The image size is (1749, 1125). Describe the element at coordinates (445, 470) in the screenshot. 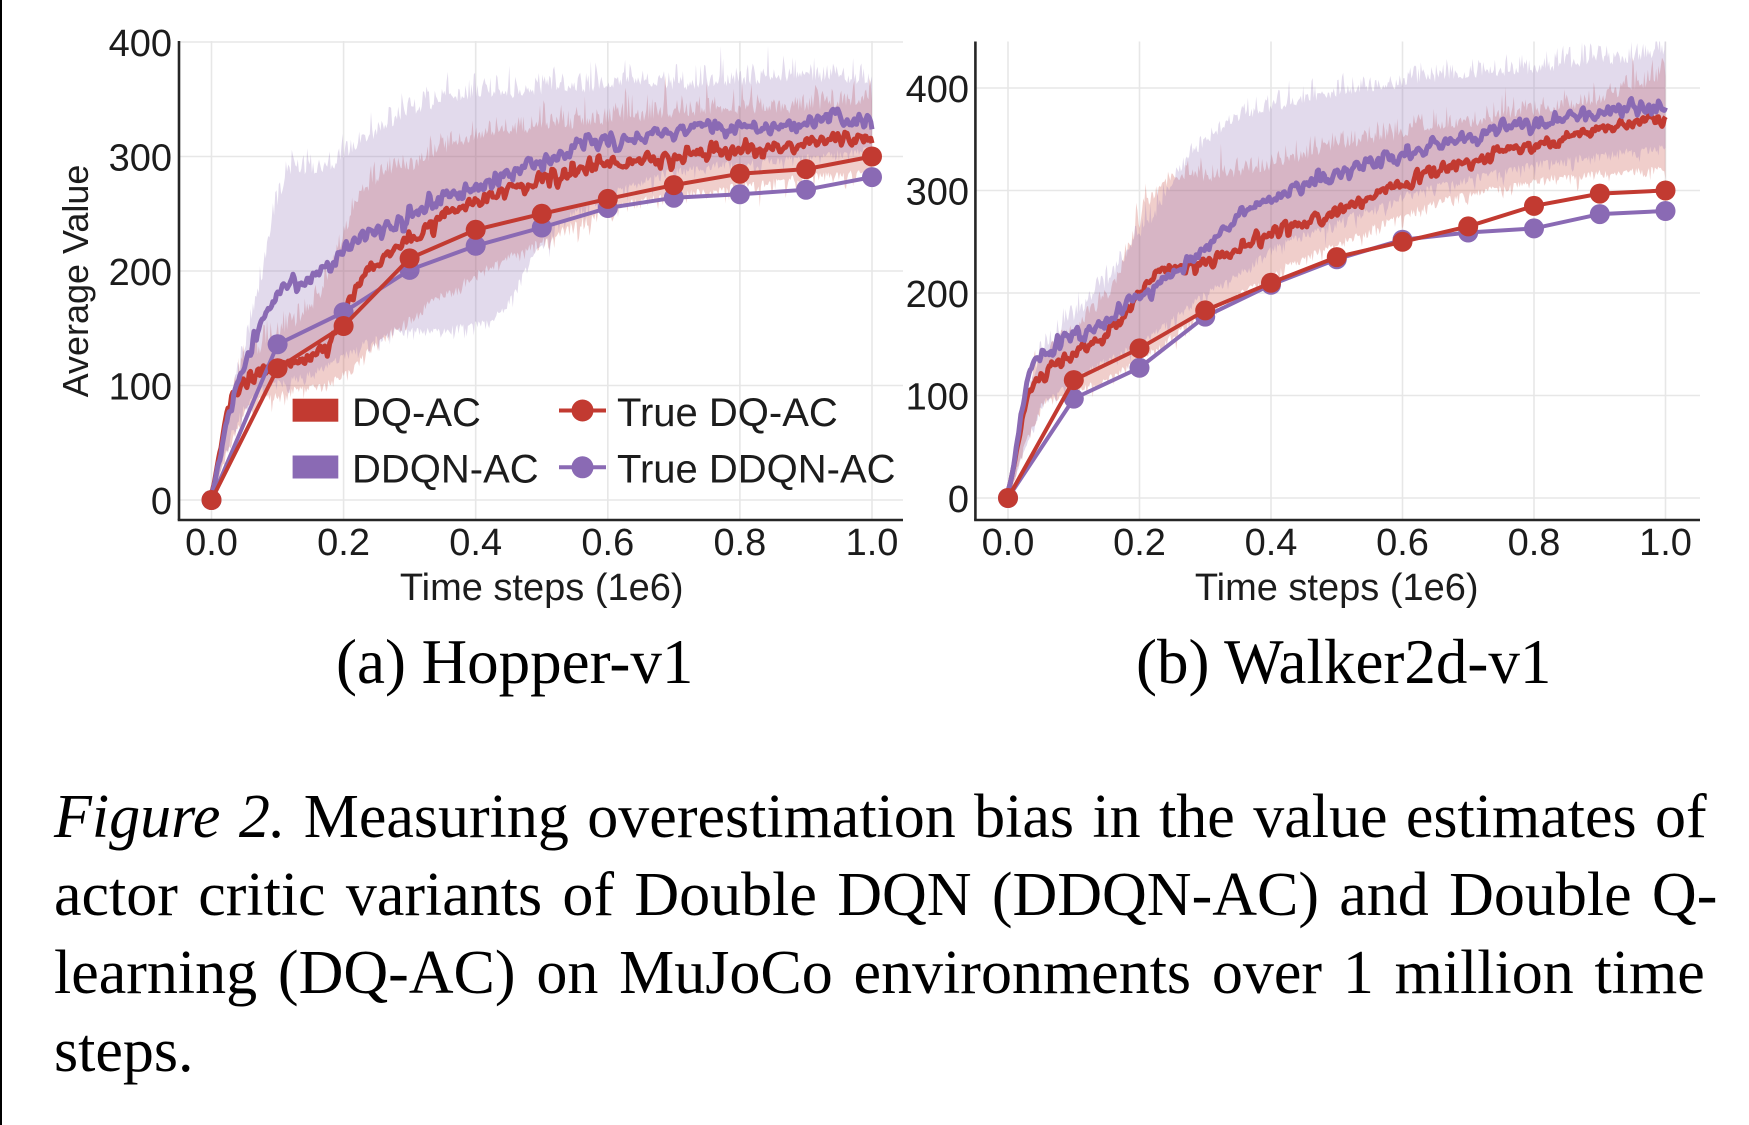

I see `svg-text: DDQN-AC` at that location.